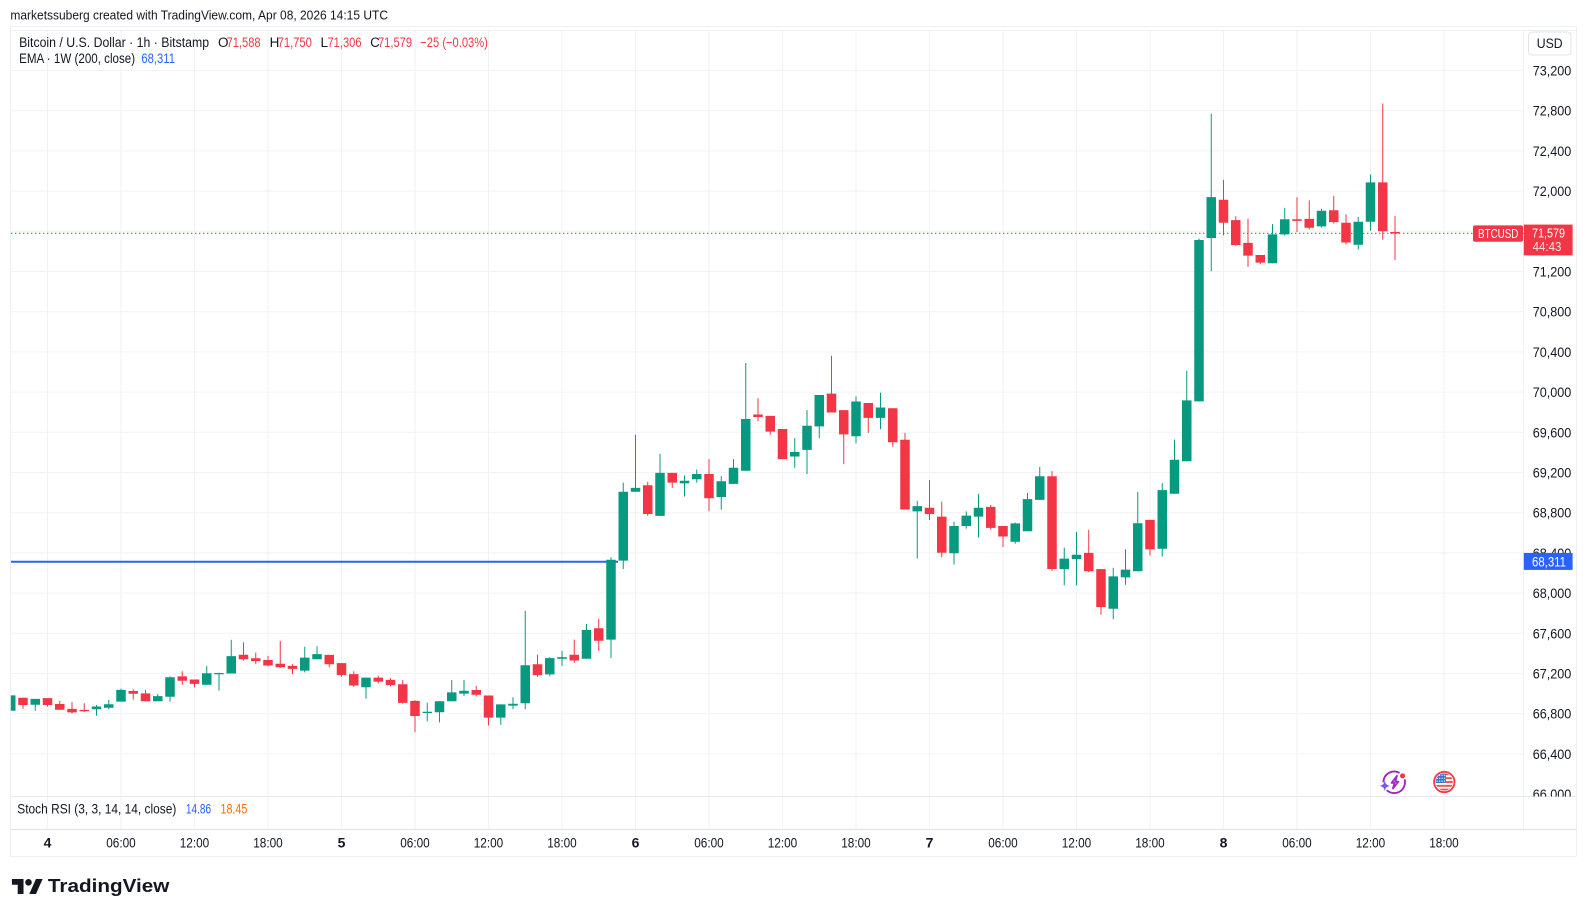 The height and width of the screenshot is (917, 1587). I want to click on svg-text: 70,400, so click(1552, 352).